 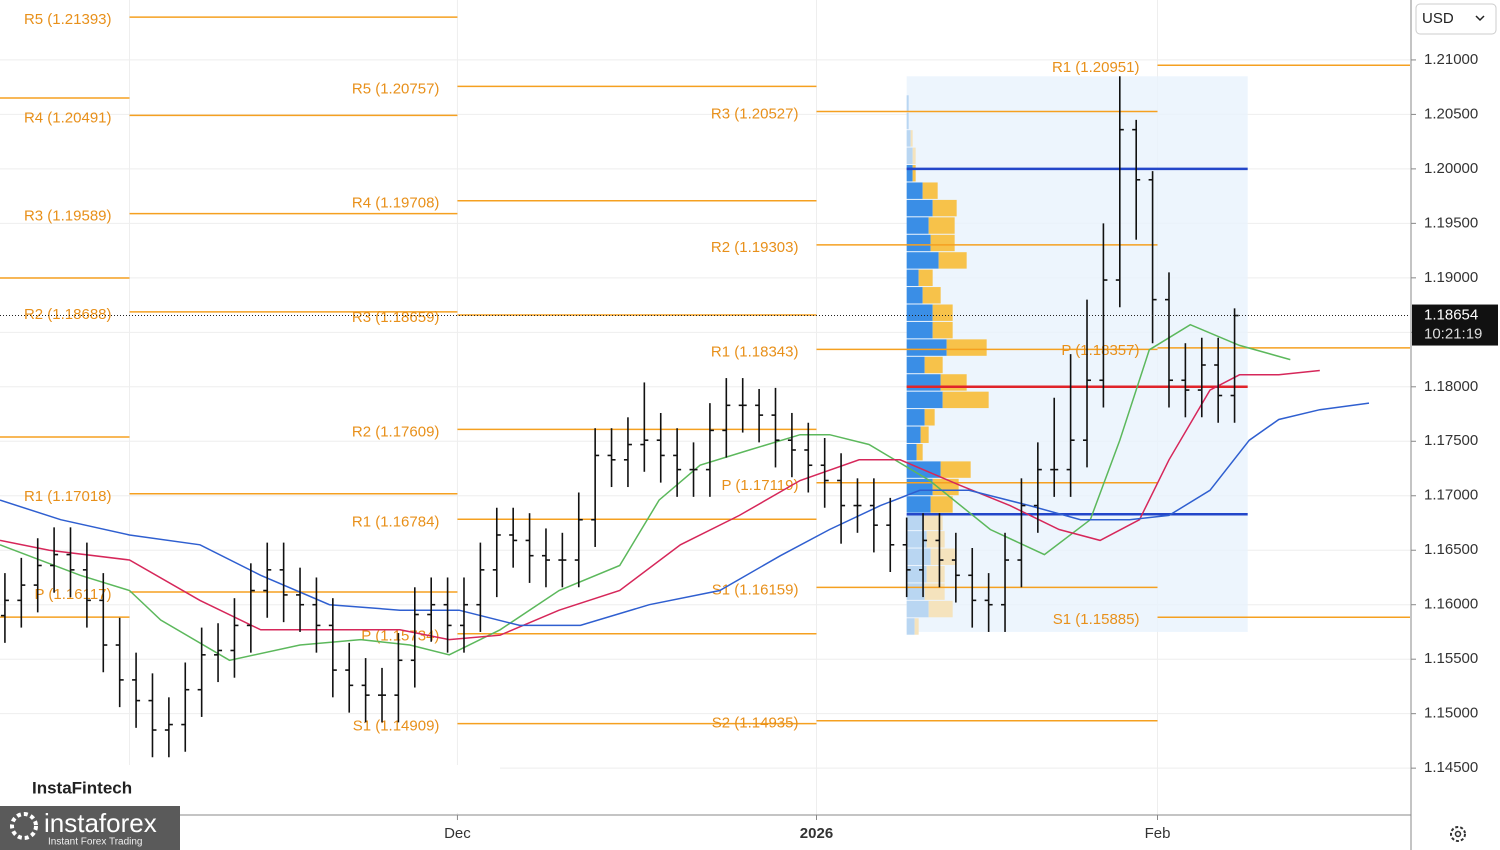 What do you see at coordinates (755, 113) in the screenshot?
I see `pivot-label: R3 (1.20527)` at bounding box center [755, 113].